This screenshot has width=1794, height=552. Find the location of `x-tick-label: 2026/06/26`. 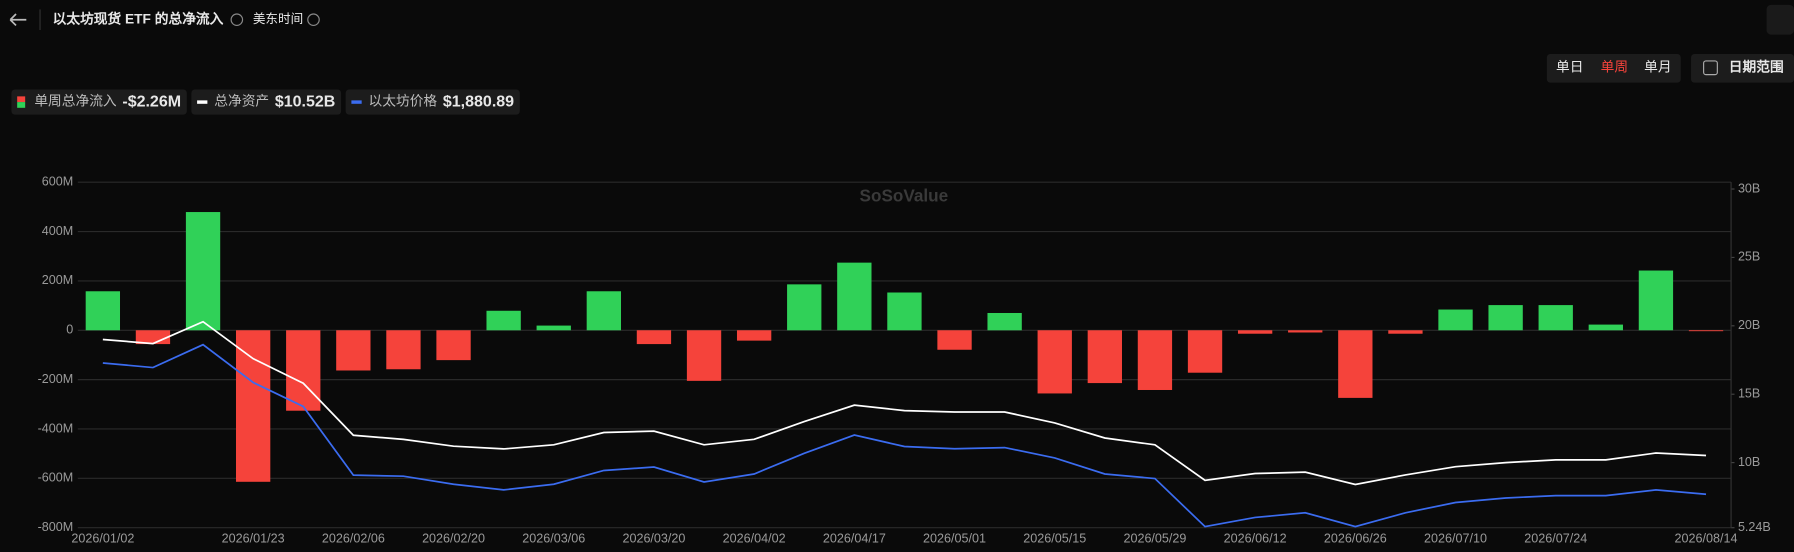

x-tick-label: 2026/06/26 is located at coordinates (1355, 538).